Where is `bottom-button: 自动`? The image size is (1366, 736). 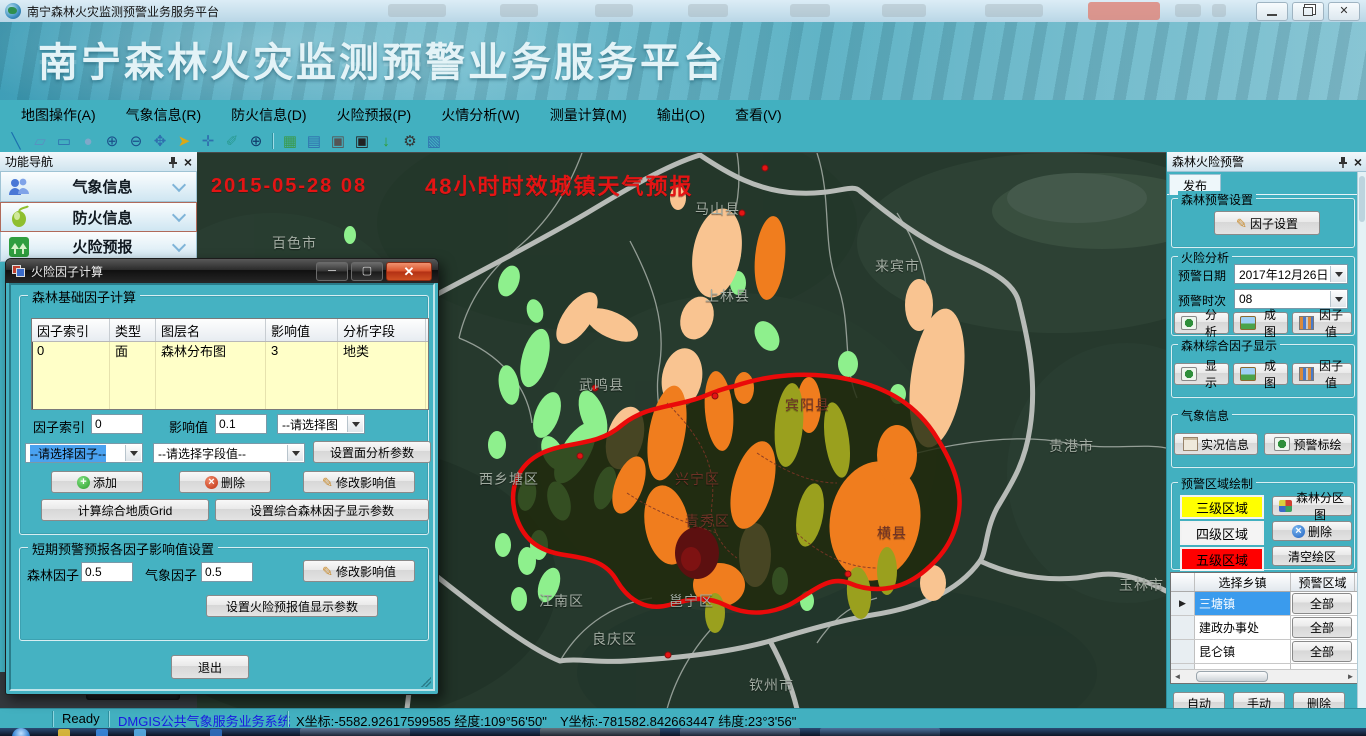
bottom-button: 自动 is located at coordinates (1199, 700).